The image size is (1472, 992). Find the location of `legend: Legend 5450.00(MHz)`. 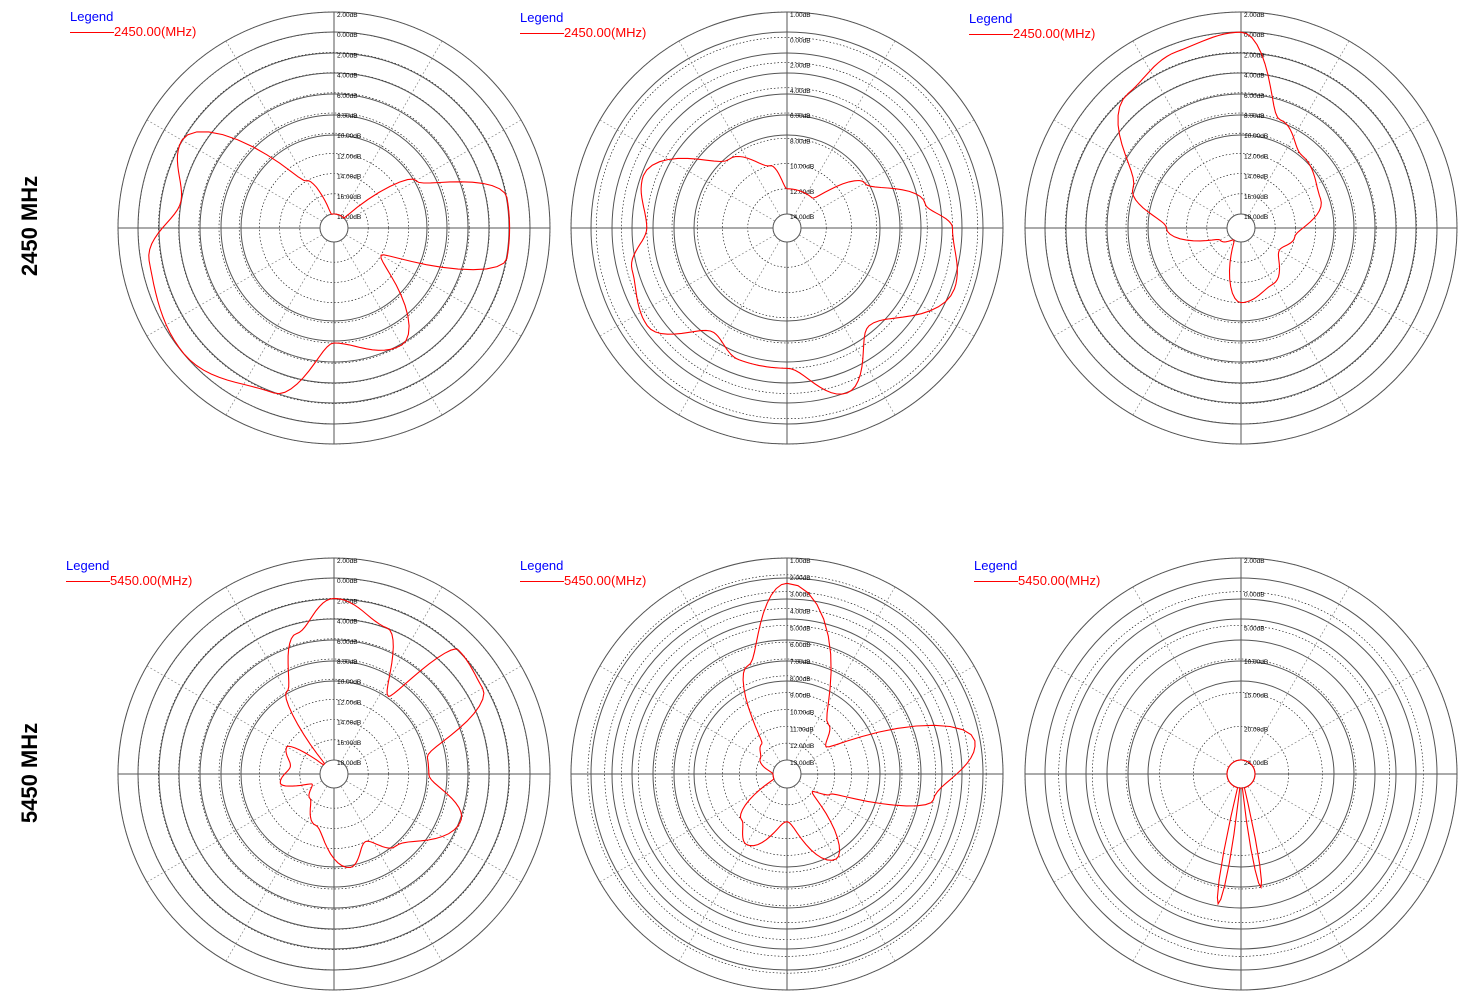

legend: Legend 5450.00(MHz) is located at coordinates (583, 573).